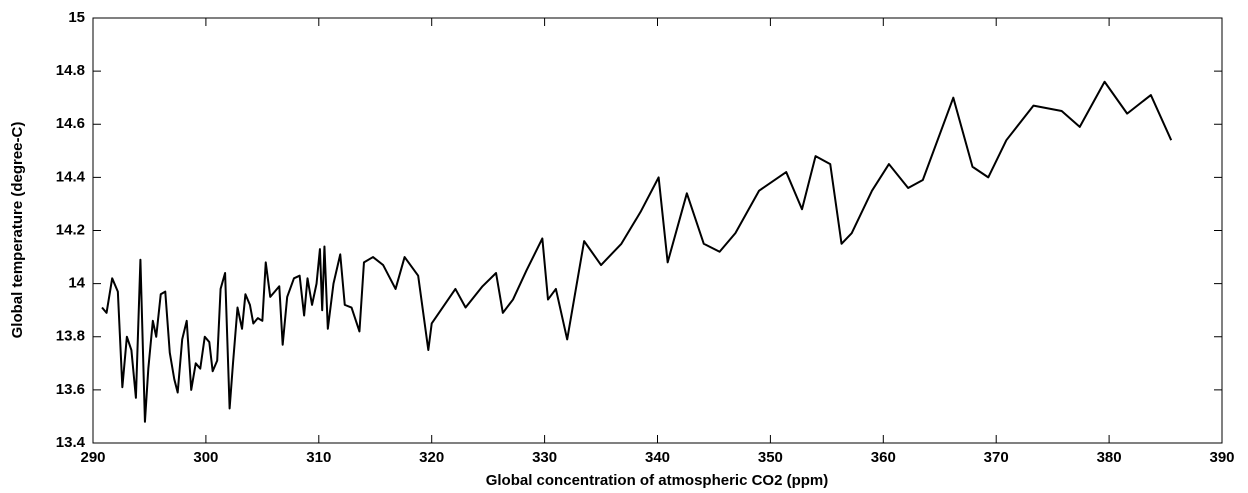 The height and width of the screenshot is (493, 1248). I want to click on x-tick-label: 330, so click(544, 457).